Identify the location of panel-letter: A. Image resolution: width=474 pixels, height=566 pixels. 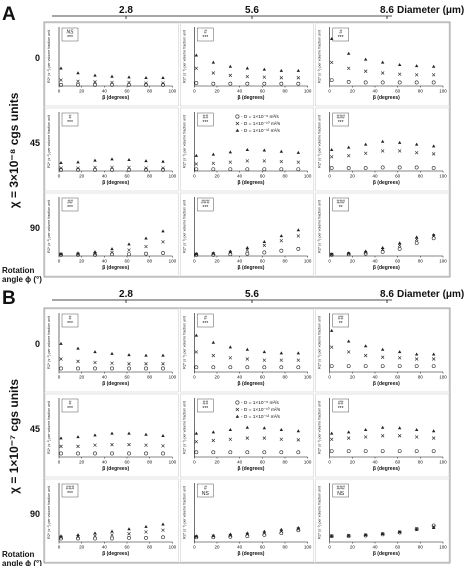
(9, 14).